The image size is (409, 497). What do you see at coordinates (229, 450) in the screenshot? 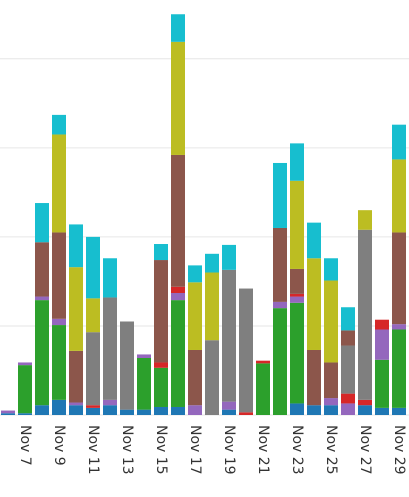
I see `x-tick-label: Nov 19` at bounding box center [229, 450].